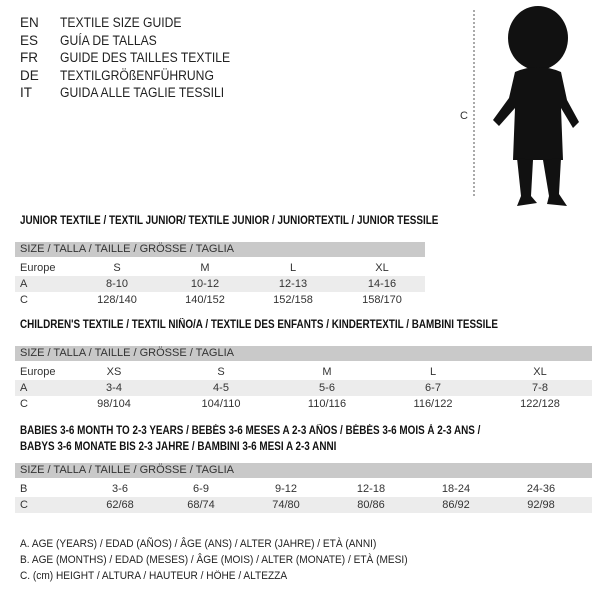  I want to click on table-cell: 86/92, so click(456, 505).